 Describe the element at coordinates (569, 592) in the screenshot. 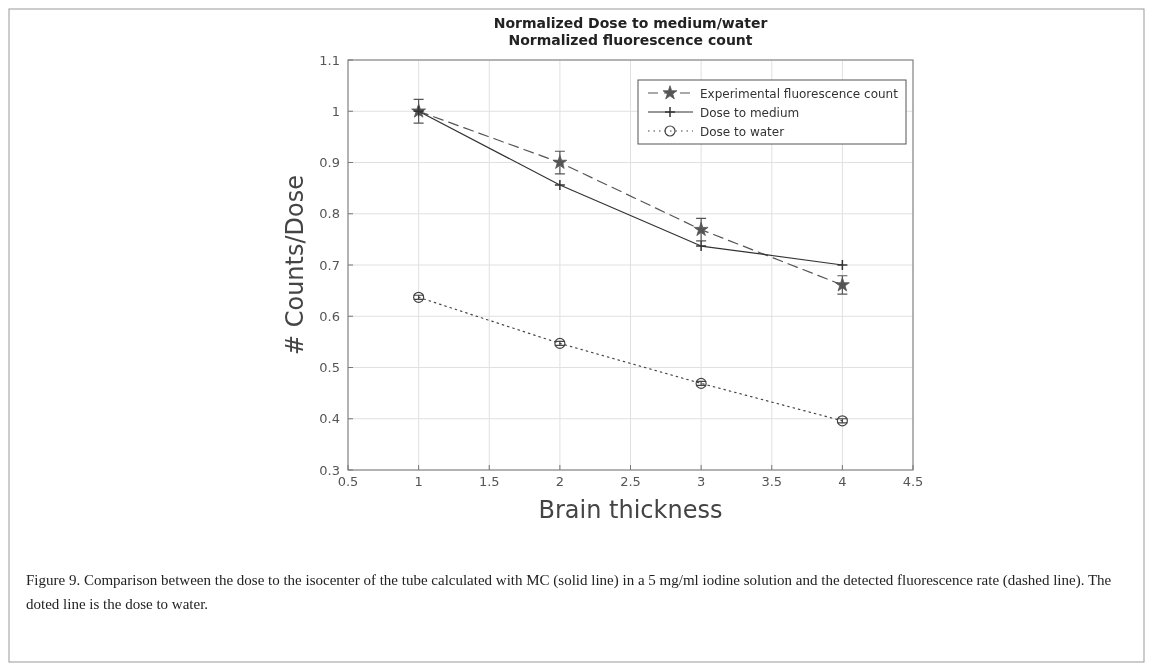

I see `caption: Figure 9. Comparison between the dose to the isocenter of the tube calculated with MC (solid line) in a 5 mg/ml iodine solution and the detected fluorescence rate (dashed line). The doted line is the dose to water.` at that location.